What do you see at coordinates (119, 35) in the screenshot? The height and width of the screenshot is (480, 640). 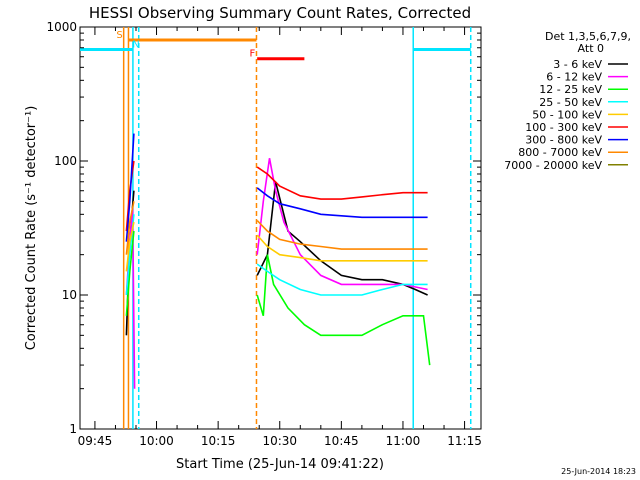 I see `state-bar-label-0: S` at bounding box center [119, 35].